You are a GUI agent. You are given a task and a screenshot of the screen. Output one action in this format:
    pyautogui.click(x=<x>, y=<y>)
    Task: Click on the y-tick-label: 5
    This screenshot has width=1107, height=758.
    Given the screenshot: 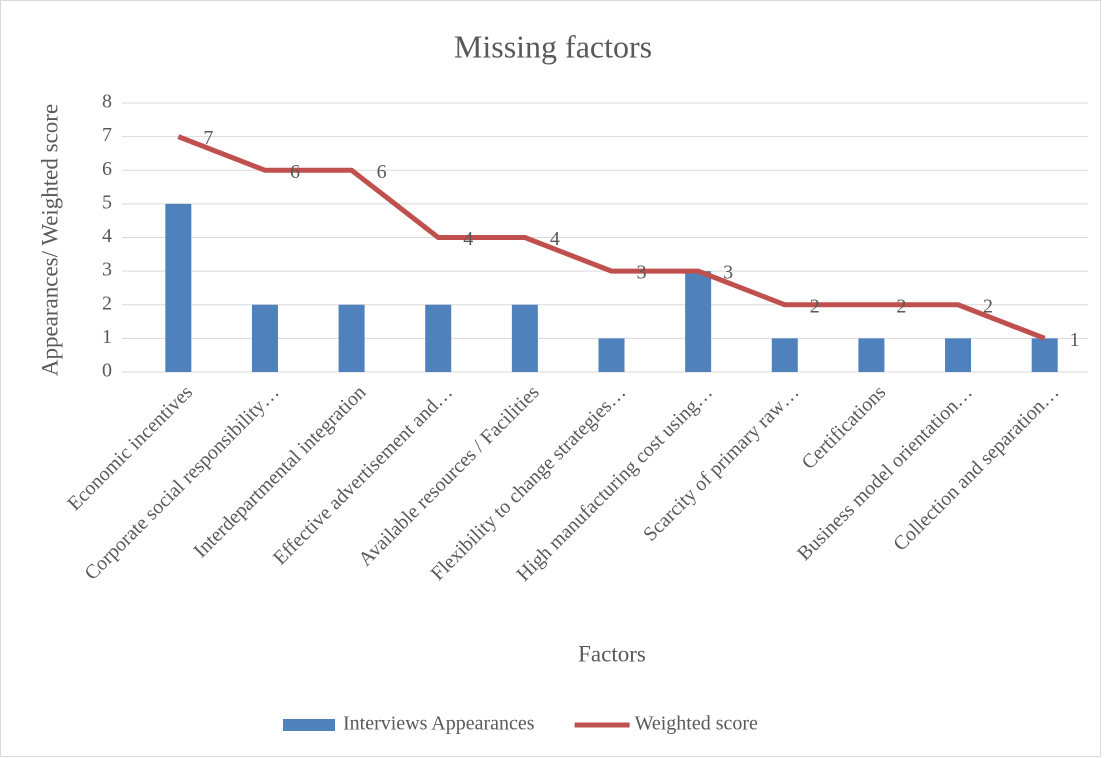 What is the action you would take?
    pyautogui.click(x=107, y=202)
    